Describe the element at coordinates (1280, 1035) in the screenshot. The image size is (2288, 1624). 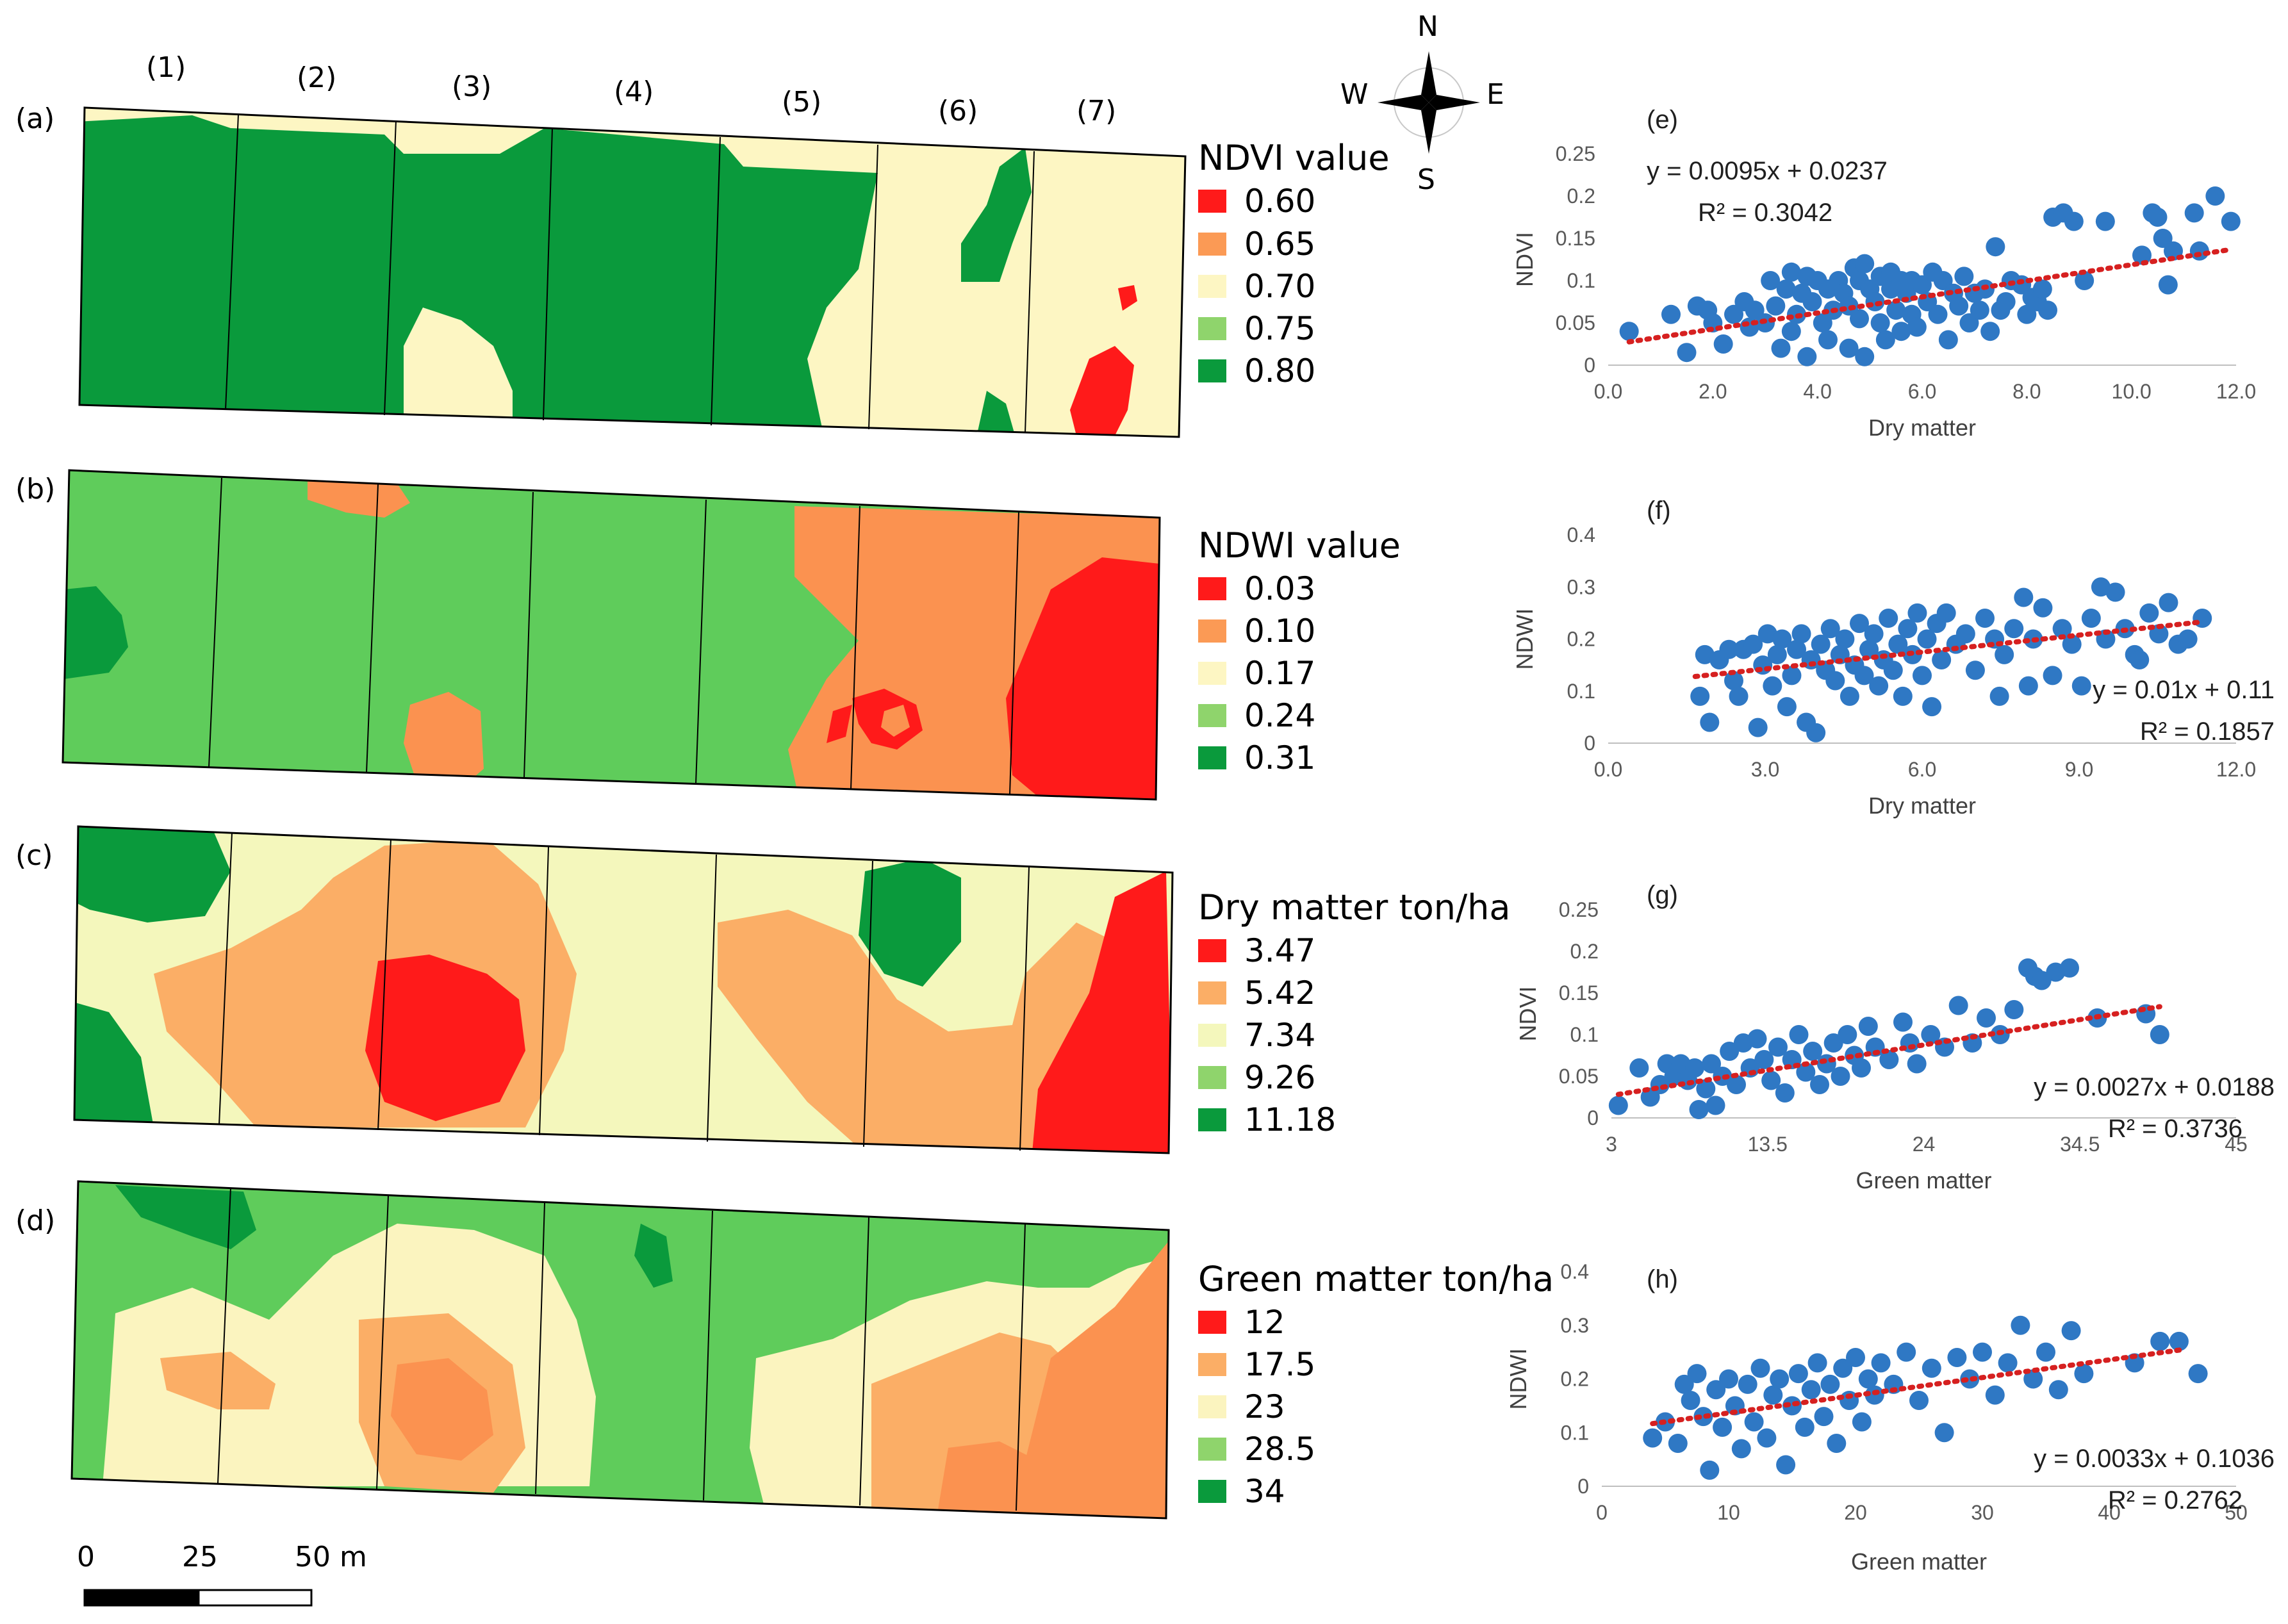
I see `legend-label: 7.34` at that location.